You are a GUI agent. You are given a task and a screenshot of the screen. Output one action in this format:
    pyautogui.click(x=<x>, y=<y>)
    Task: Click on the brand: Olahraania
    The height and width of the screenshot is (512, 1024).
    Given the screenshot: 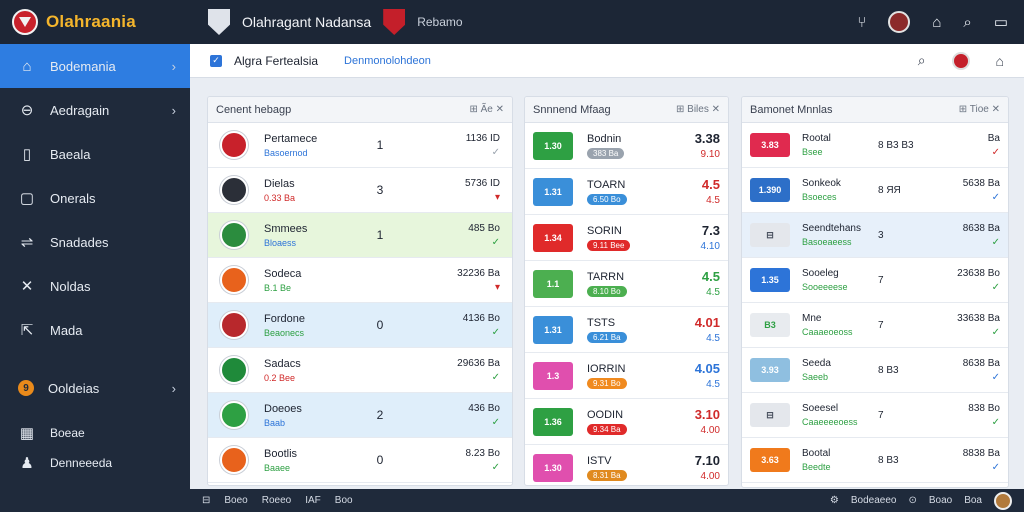 What is the action you would take?
    pyautogui.click(x=95, y=22)
    